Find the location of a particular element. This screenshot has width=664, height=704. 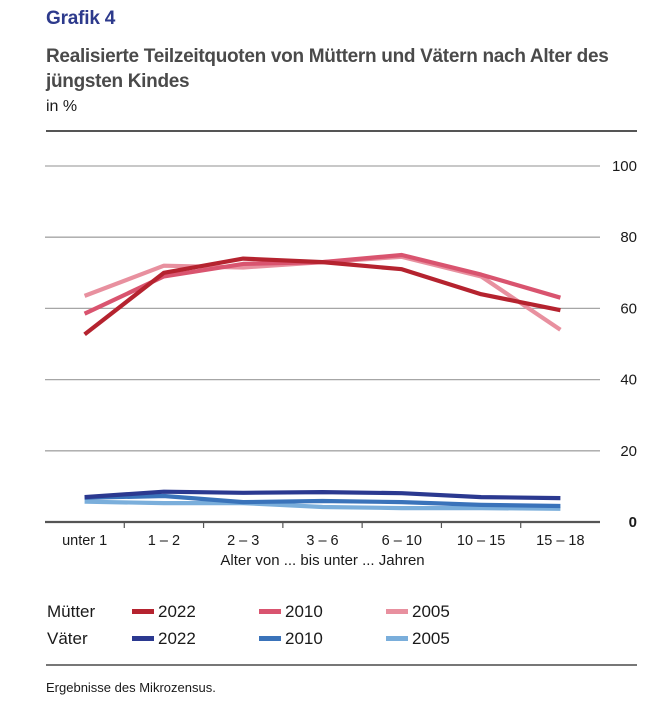

x-tick-label: 1 – 2 is located at coordinates (164, 541).